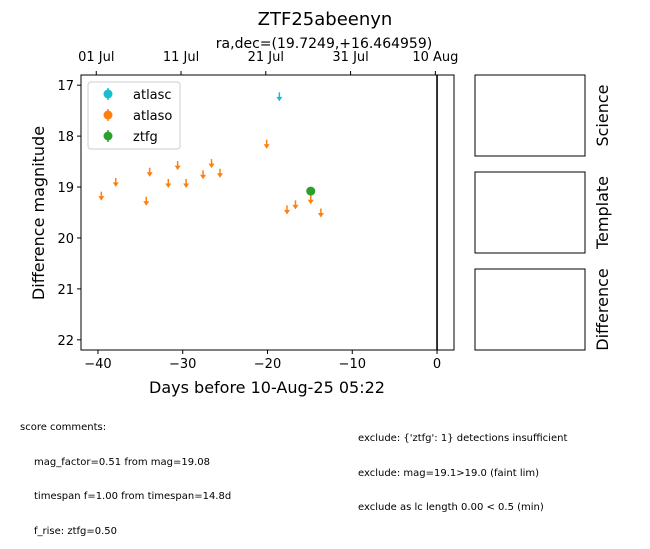 The width and height of the screenshot is (650, 549). I want to click on top-tick-label: 21 Jul, so click(266, 57).